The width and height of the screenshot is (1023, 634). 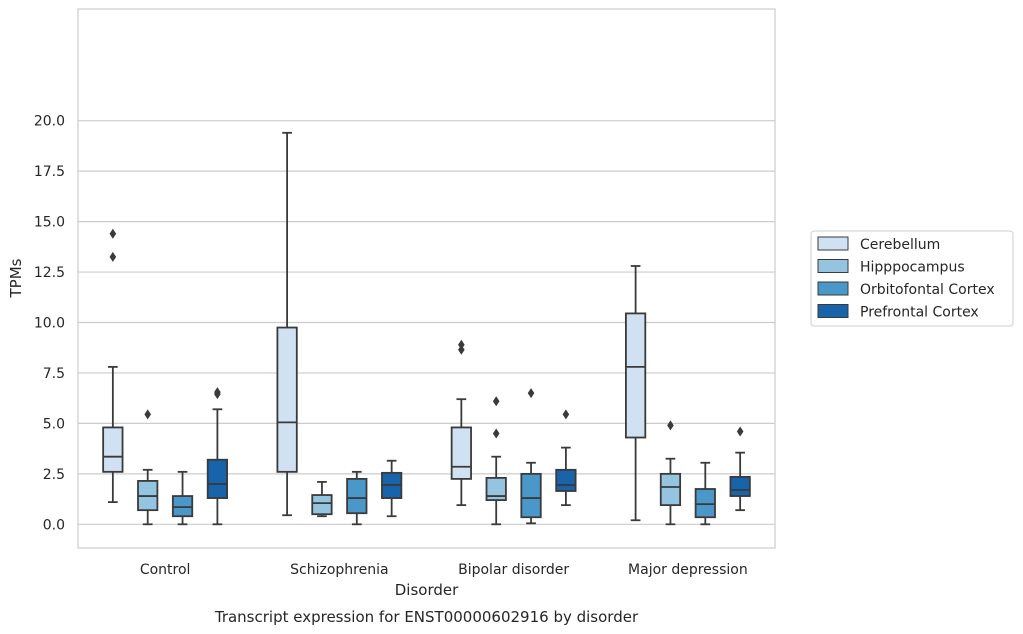 What do you see at coordinates (339, 570) in the screenshot?
I see `x-tick-label: Schizophrenia` at bounding box center [339, 570].